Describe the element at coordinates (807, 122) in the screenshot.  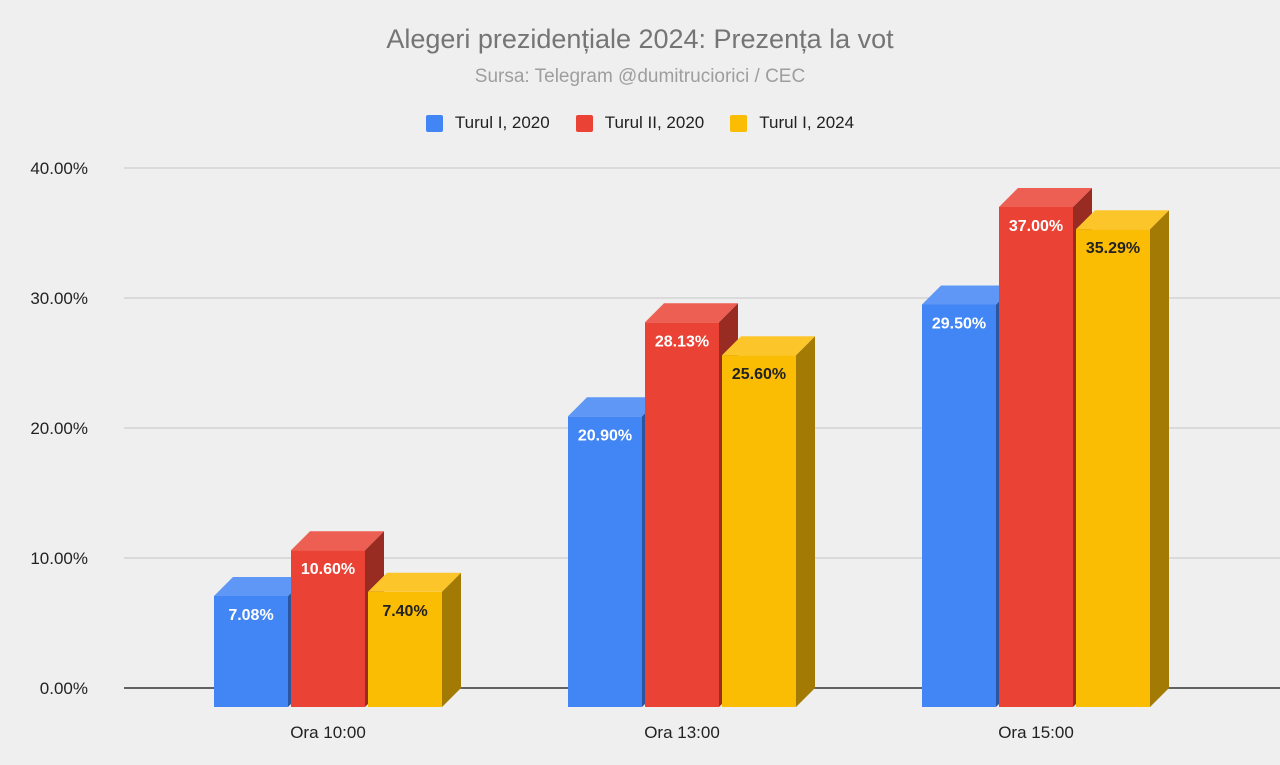
I see `legend-label-2: Turul I, 2024` at that location.